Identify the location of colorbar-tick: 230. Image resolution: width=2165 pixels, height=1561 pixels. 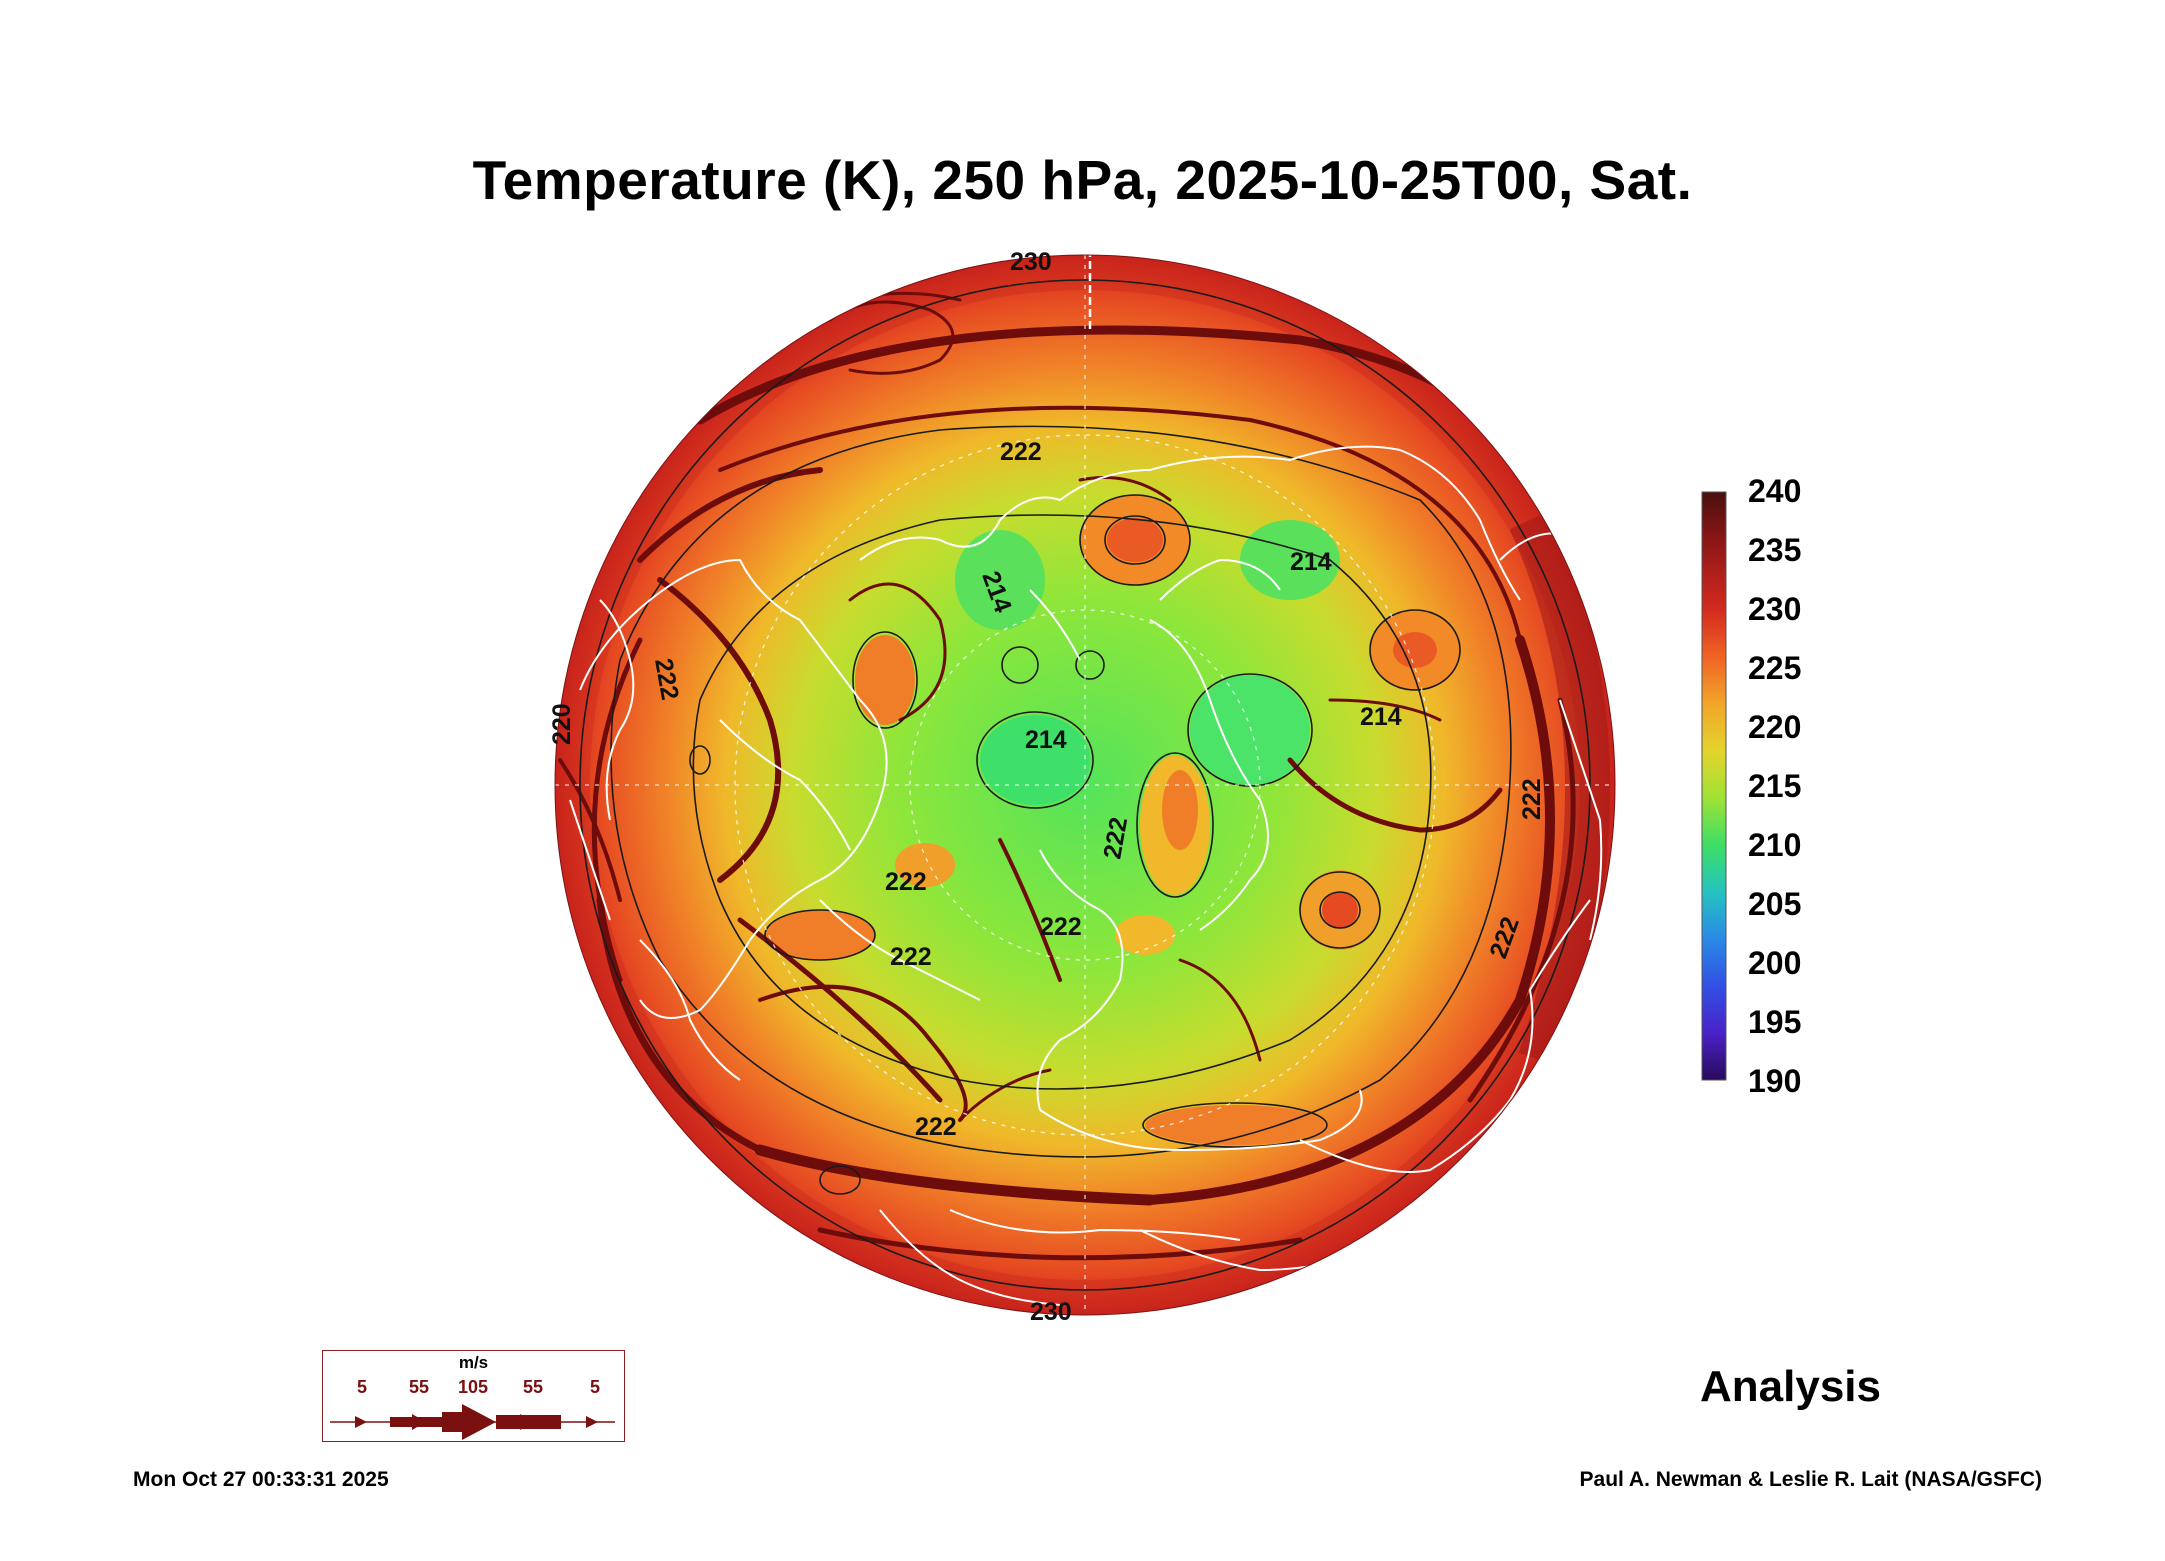
(1775, 609).